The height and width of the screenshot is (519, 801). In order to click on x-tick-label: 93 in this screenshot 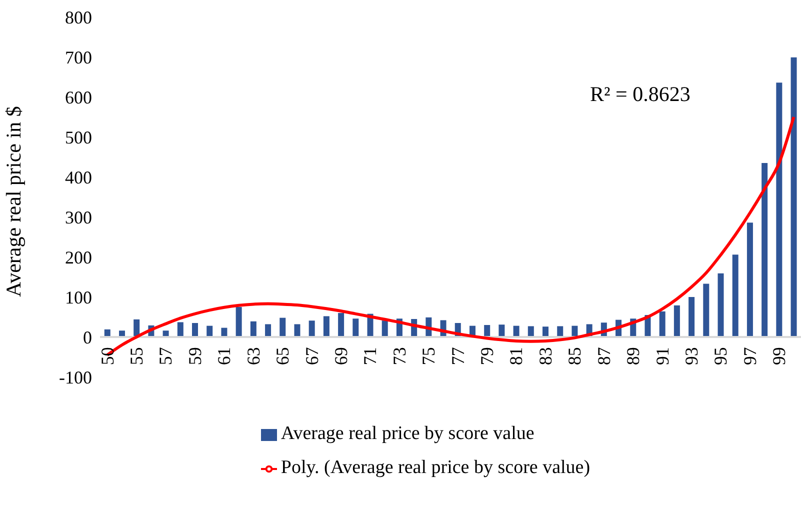, I will do `click(691, 356)`.